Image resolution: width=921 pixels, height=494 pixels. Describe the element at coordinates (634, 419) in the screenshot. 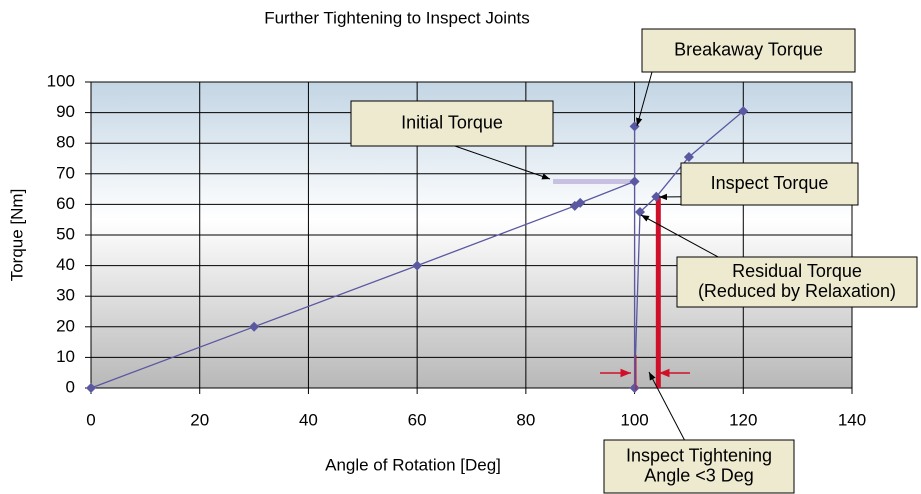

I see `x-tick-label: 100` at that location.